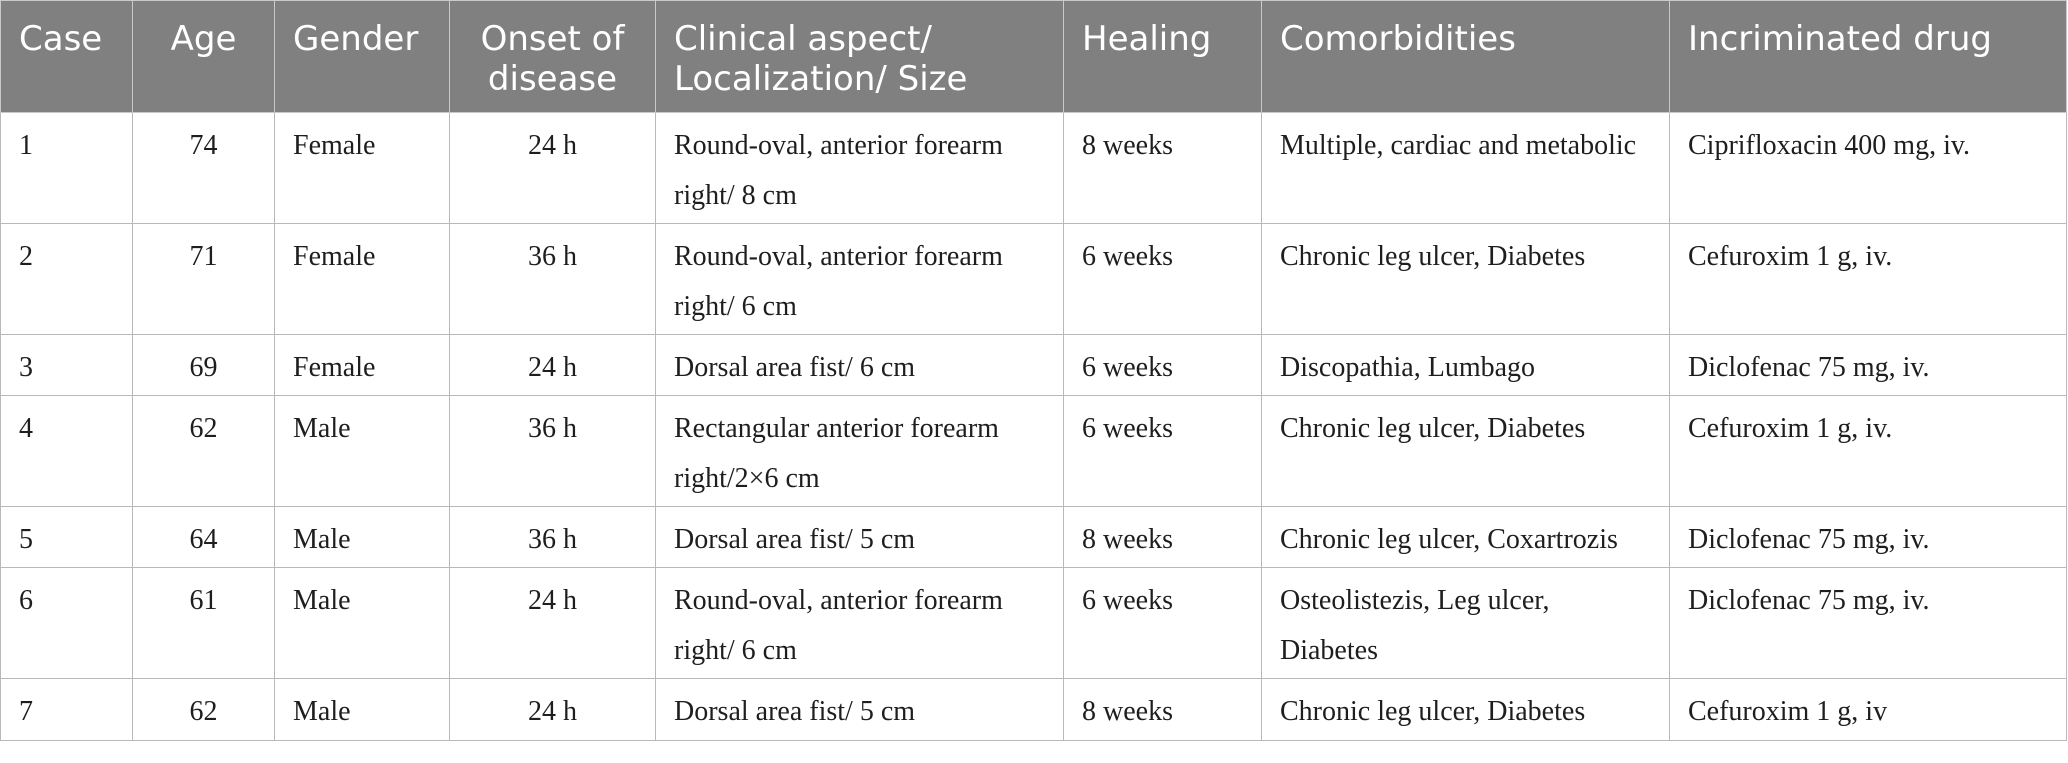 Image resolution: width=2068 pixels, height=763 pixels. I want to click on cell-age: 64, so click(203, 537).